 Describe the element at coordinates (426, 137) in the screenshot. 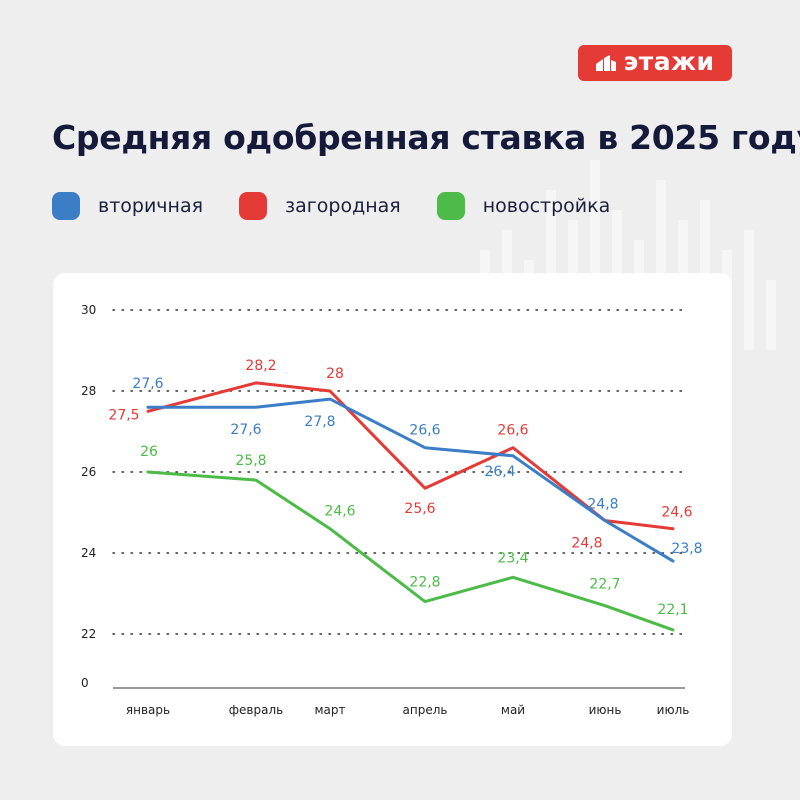

I see `chart-title: Средняя одобренная ставка в 2025 году` at that location.